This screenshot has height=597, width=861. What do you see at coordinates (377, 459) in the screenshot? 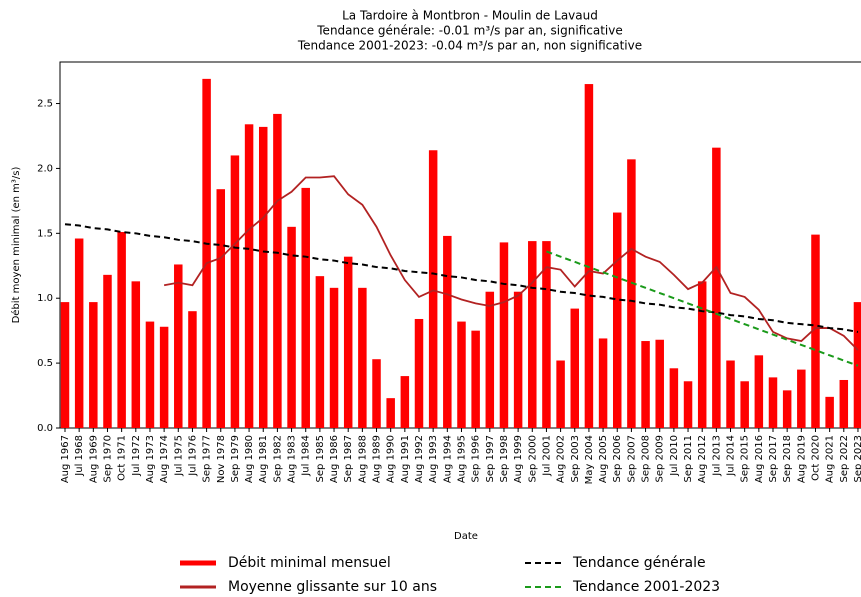
I see `x-tick-label: Aug 1989` at bounding box center [377, 459].